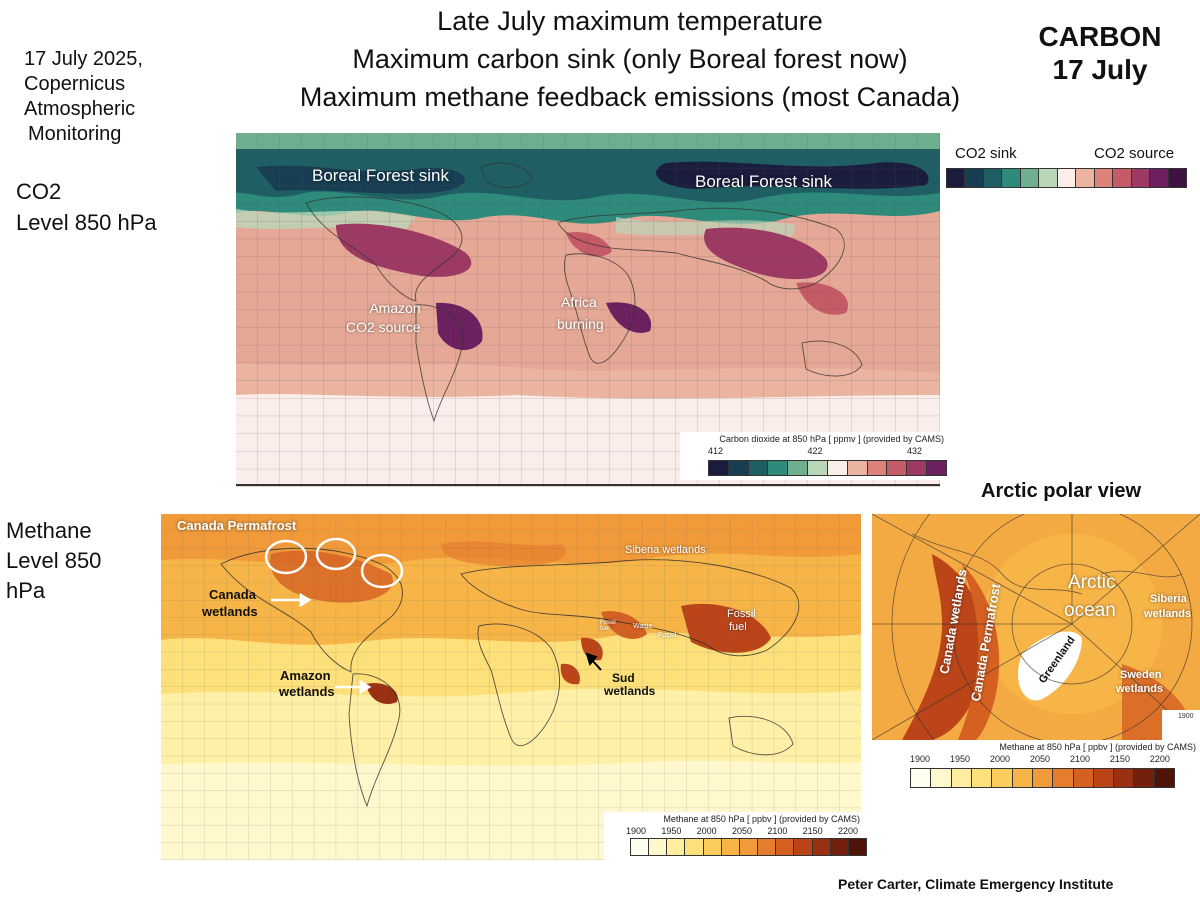 This screenshot has height=900, width=1200. What do you see at coordinates (1092, 582) in the screenshot?
I see `arctic-ocean-label: Arctic` at bounding box center [1092, 582].